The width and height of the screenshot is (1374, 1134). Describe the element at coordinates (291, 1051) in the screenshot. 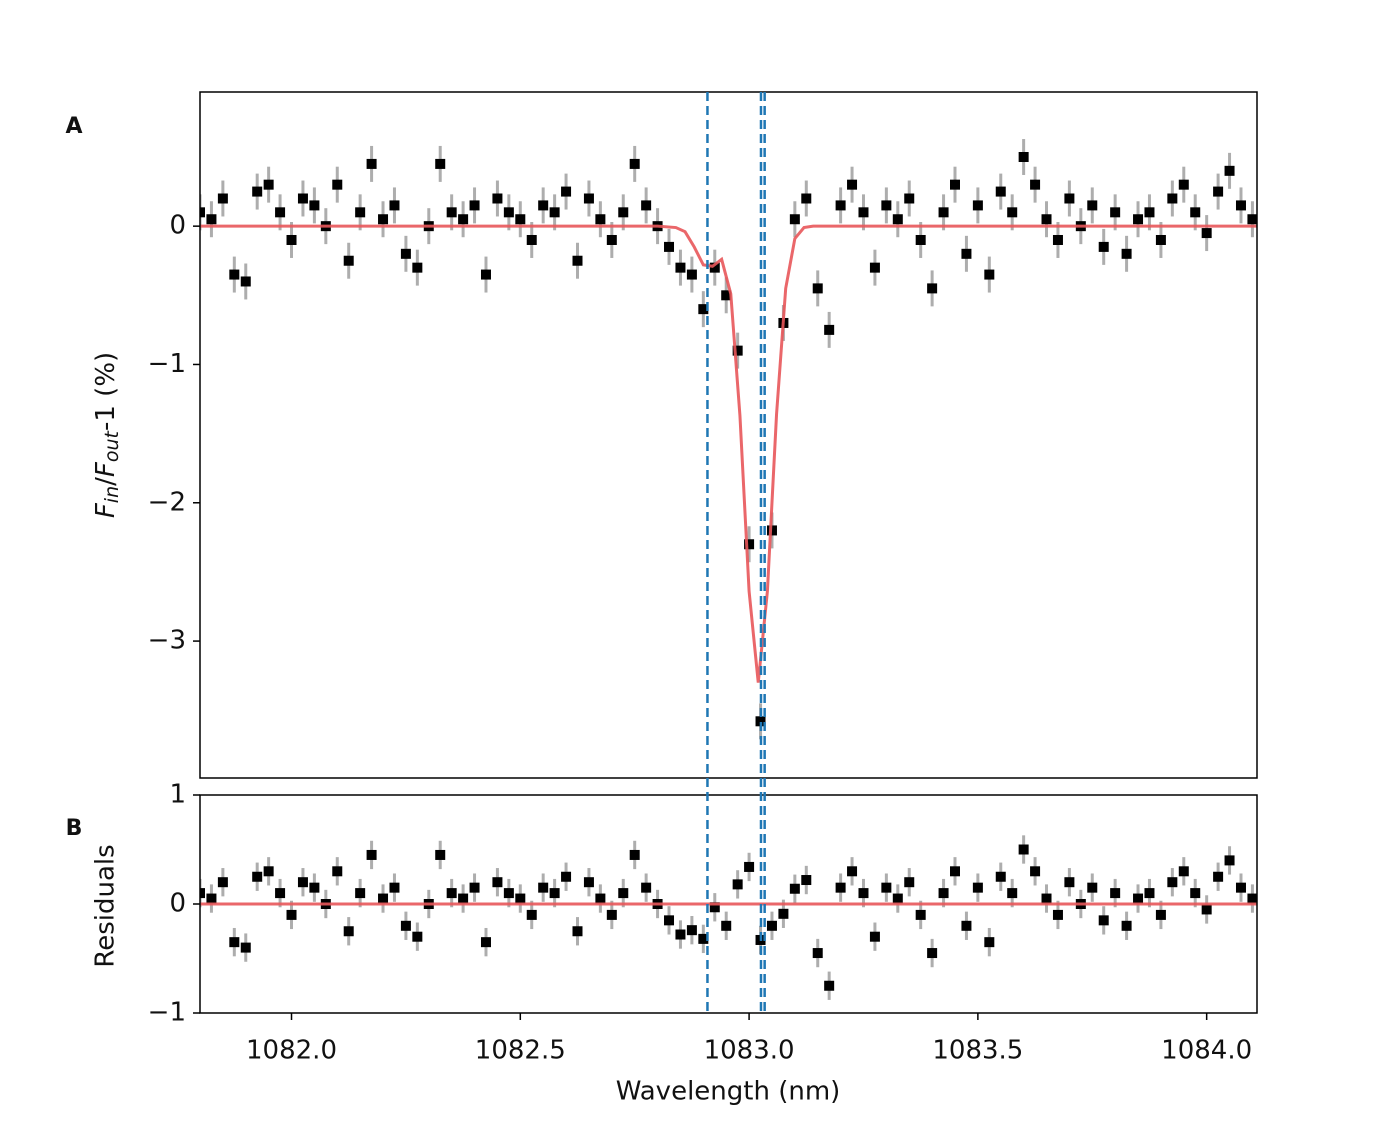

I see `x-tick-label: 1082.0` at that location.